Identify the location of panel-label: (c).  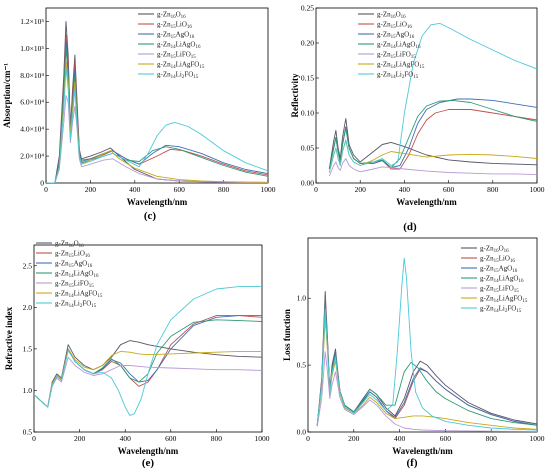
(150, 216).